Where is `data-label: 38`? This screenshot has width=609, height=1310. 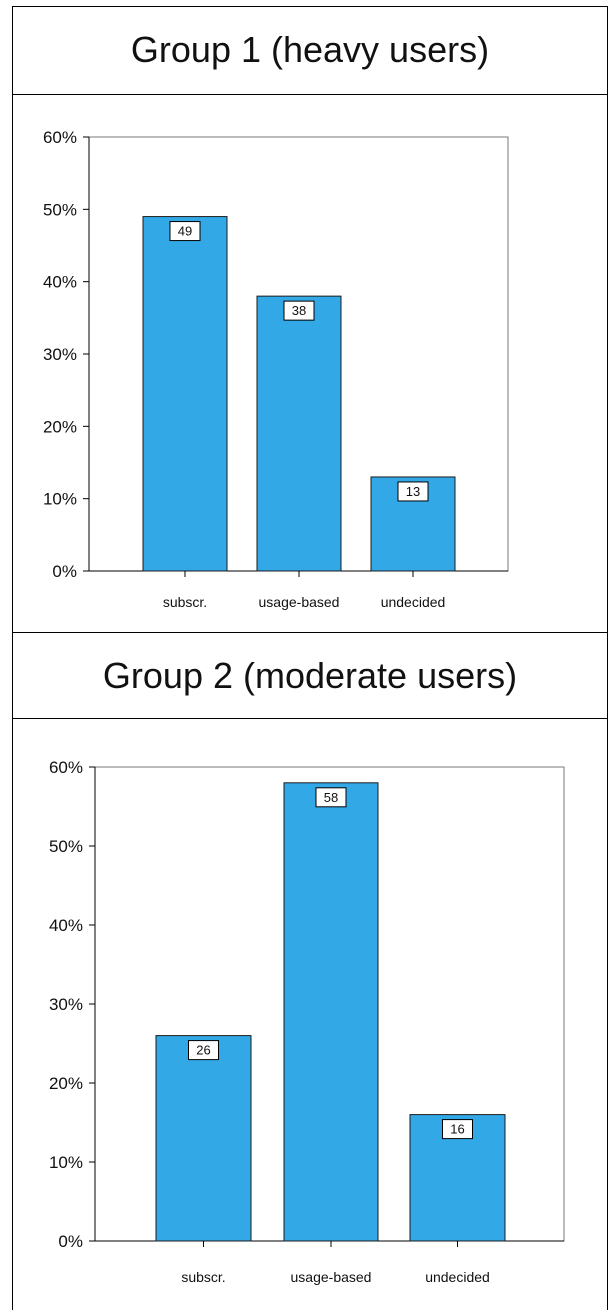
data-label: 38 is located at coordinates (299, 310).